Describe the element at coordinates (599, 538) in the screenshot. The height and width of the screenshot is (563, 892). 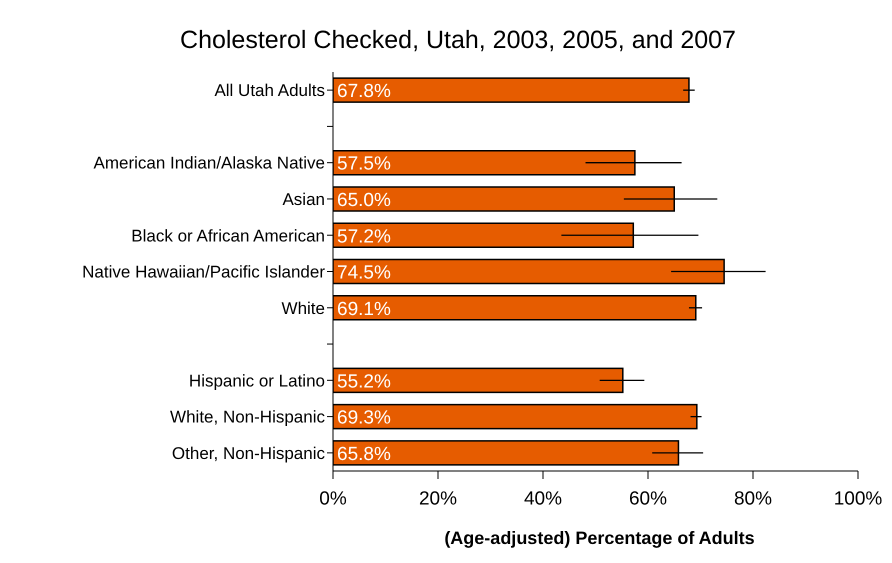
I see `x-axis-title: (Age-adjusted) Percentage of Adults` at that location.